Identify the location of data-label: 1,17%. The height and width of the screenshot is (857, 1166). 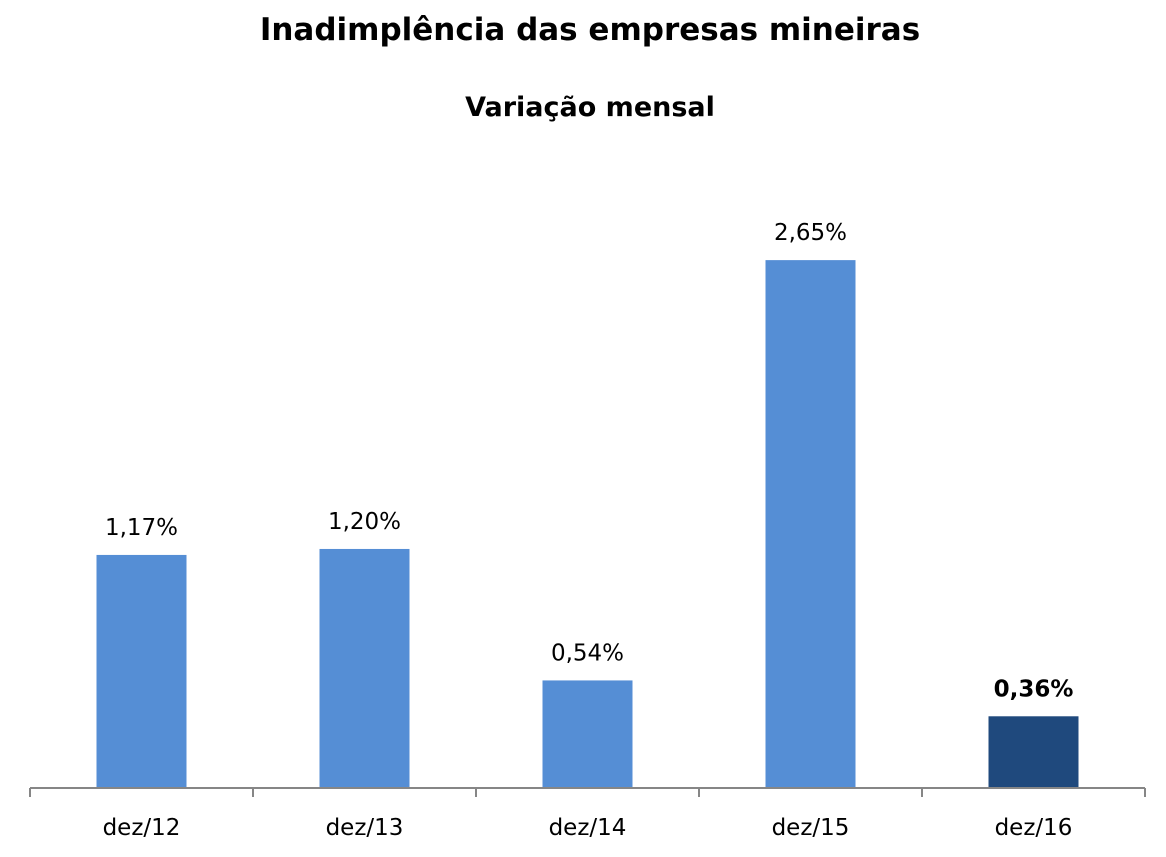
(141, 528).